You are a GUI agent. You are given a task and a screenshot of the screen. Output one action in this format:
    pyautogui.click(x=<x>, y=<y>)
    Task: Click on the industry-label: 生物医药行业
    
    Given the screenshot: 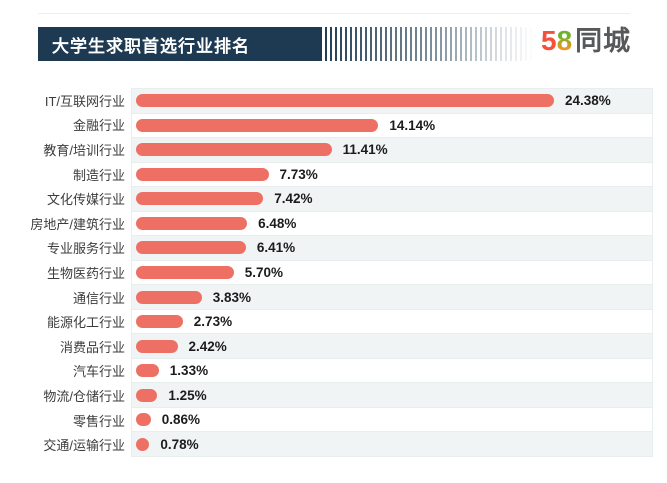 What is the action you would take?
    pyautogui.click(x=85, y=273)
    